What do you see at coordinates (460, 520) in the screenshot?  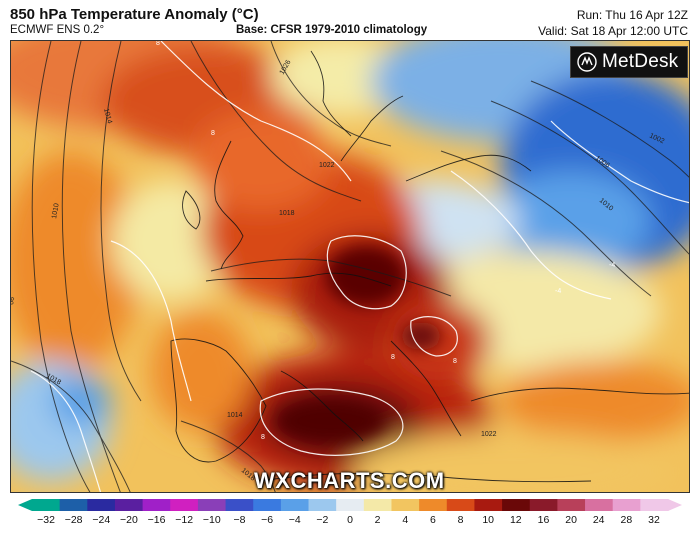 I see `colorbar-tick-label: 8` at bounding box center [460, 520].